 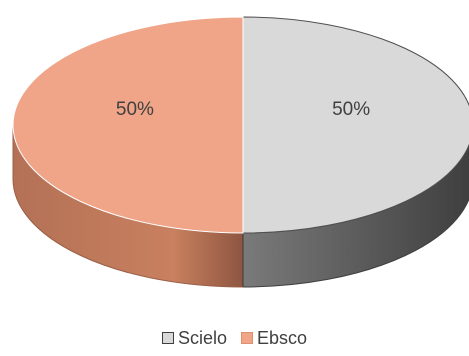 What do you see at coordinates (167, 338) in the screenshot?
I see `legend-swatch-scielo` at bounding box center [167, 338].